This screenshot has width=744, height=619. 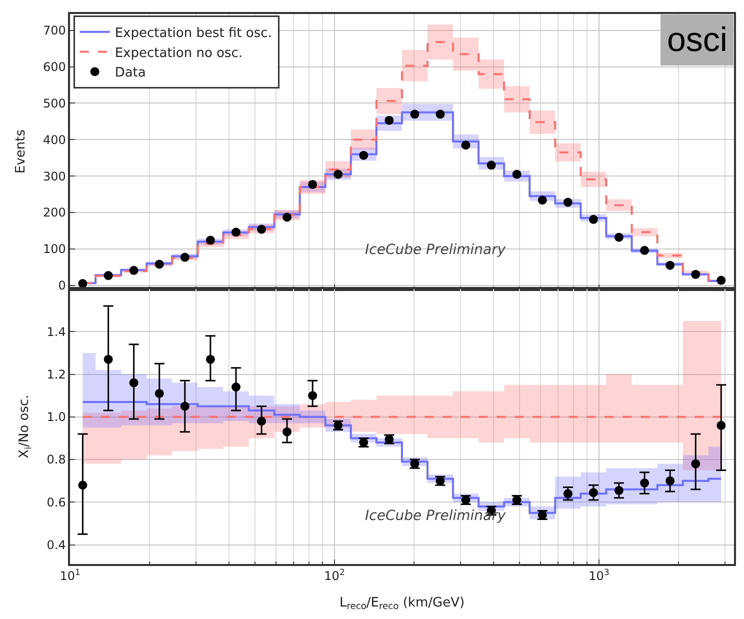 I want to click on x-axis-title: L$_{reco}$/E$_{reco}$ (km/GeV), so click(x=402, y=603).